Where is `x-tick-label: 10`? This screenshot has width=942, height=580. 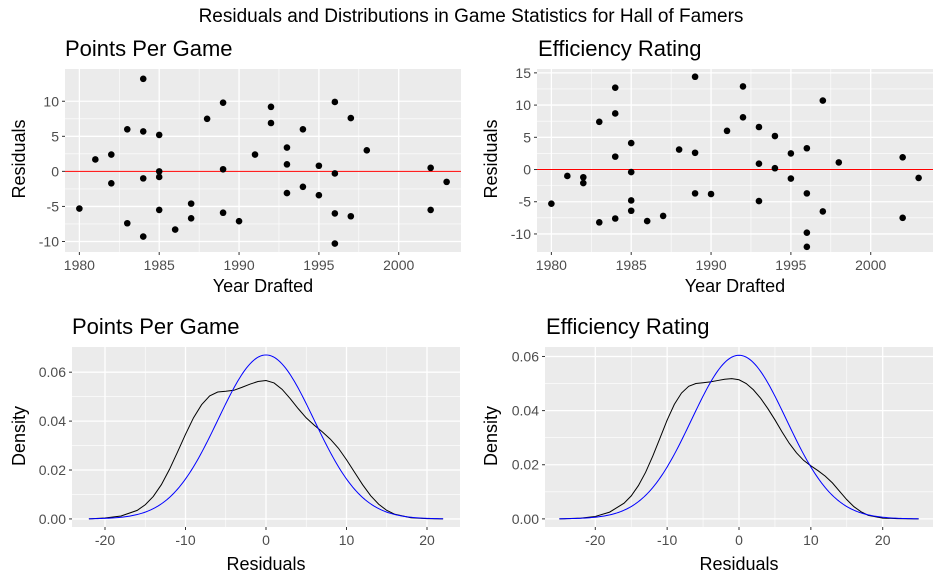 x-tick-label: 10 is located at coordinates (347, 540).